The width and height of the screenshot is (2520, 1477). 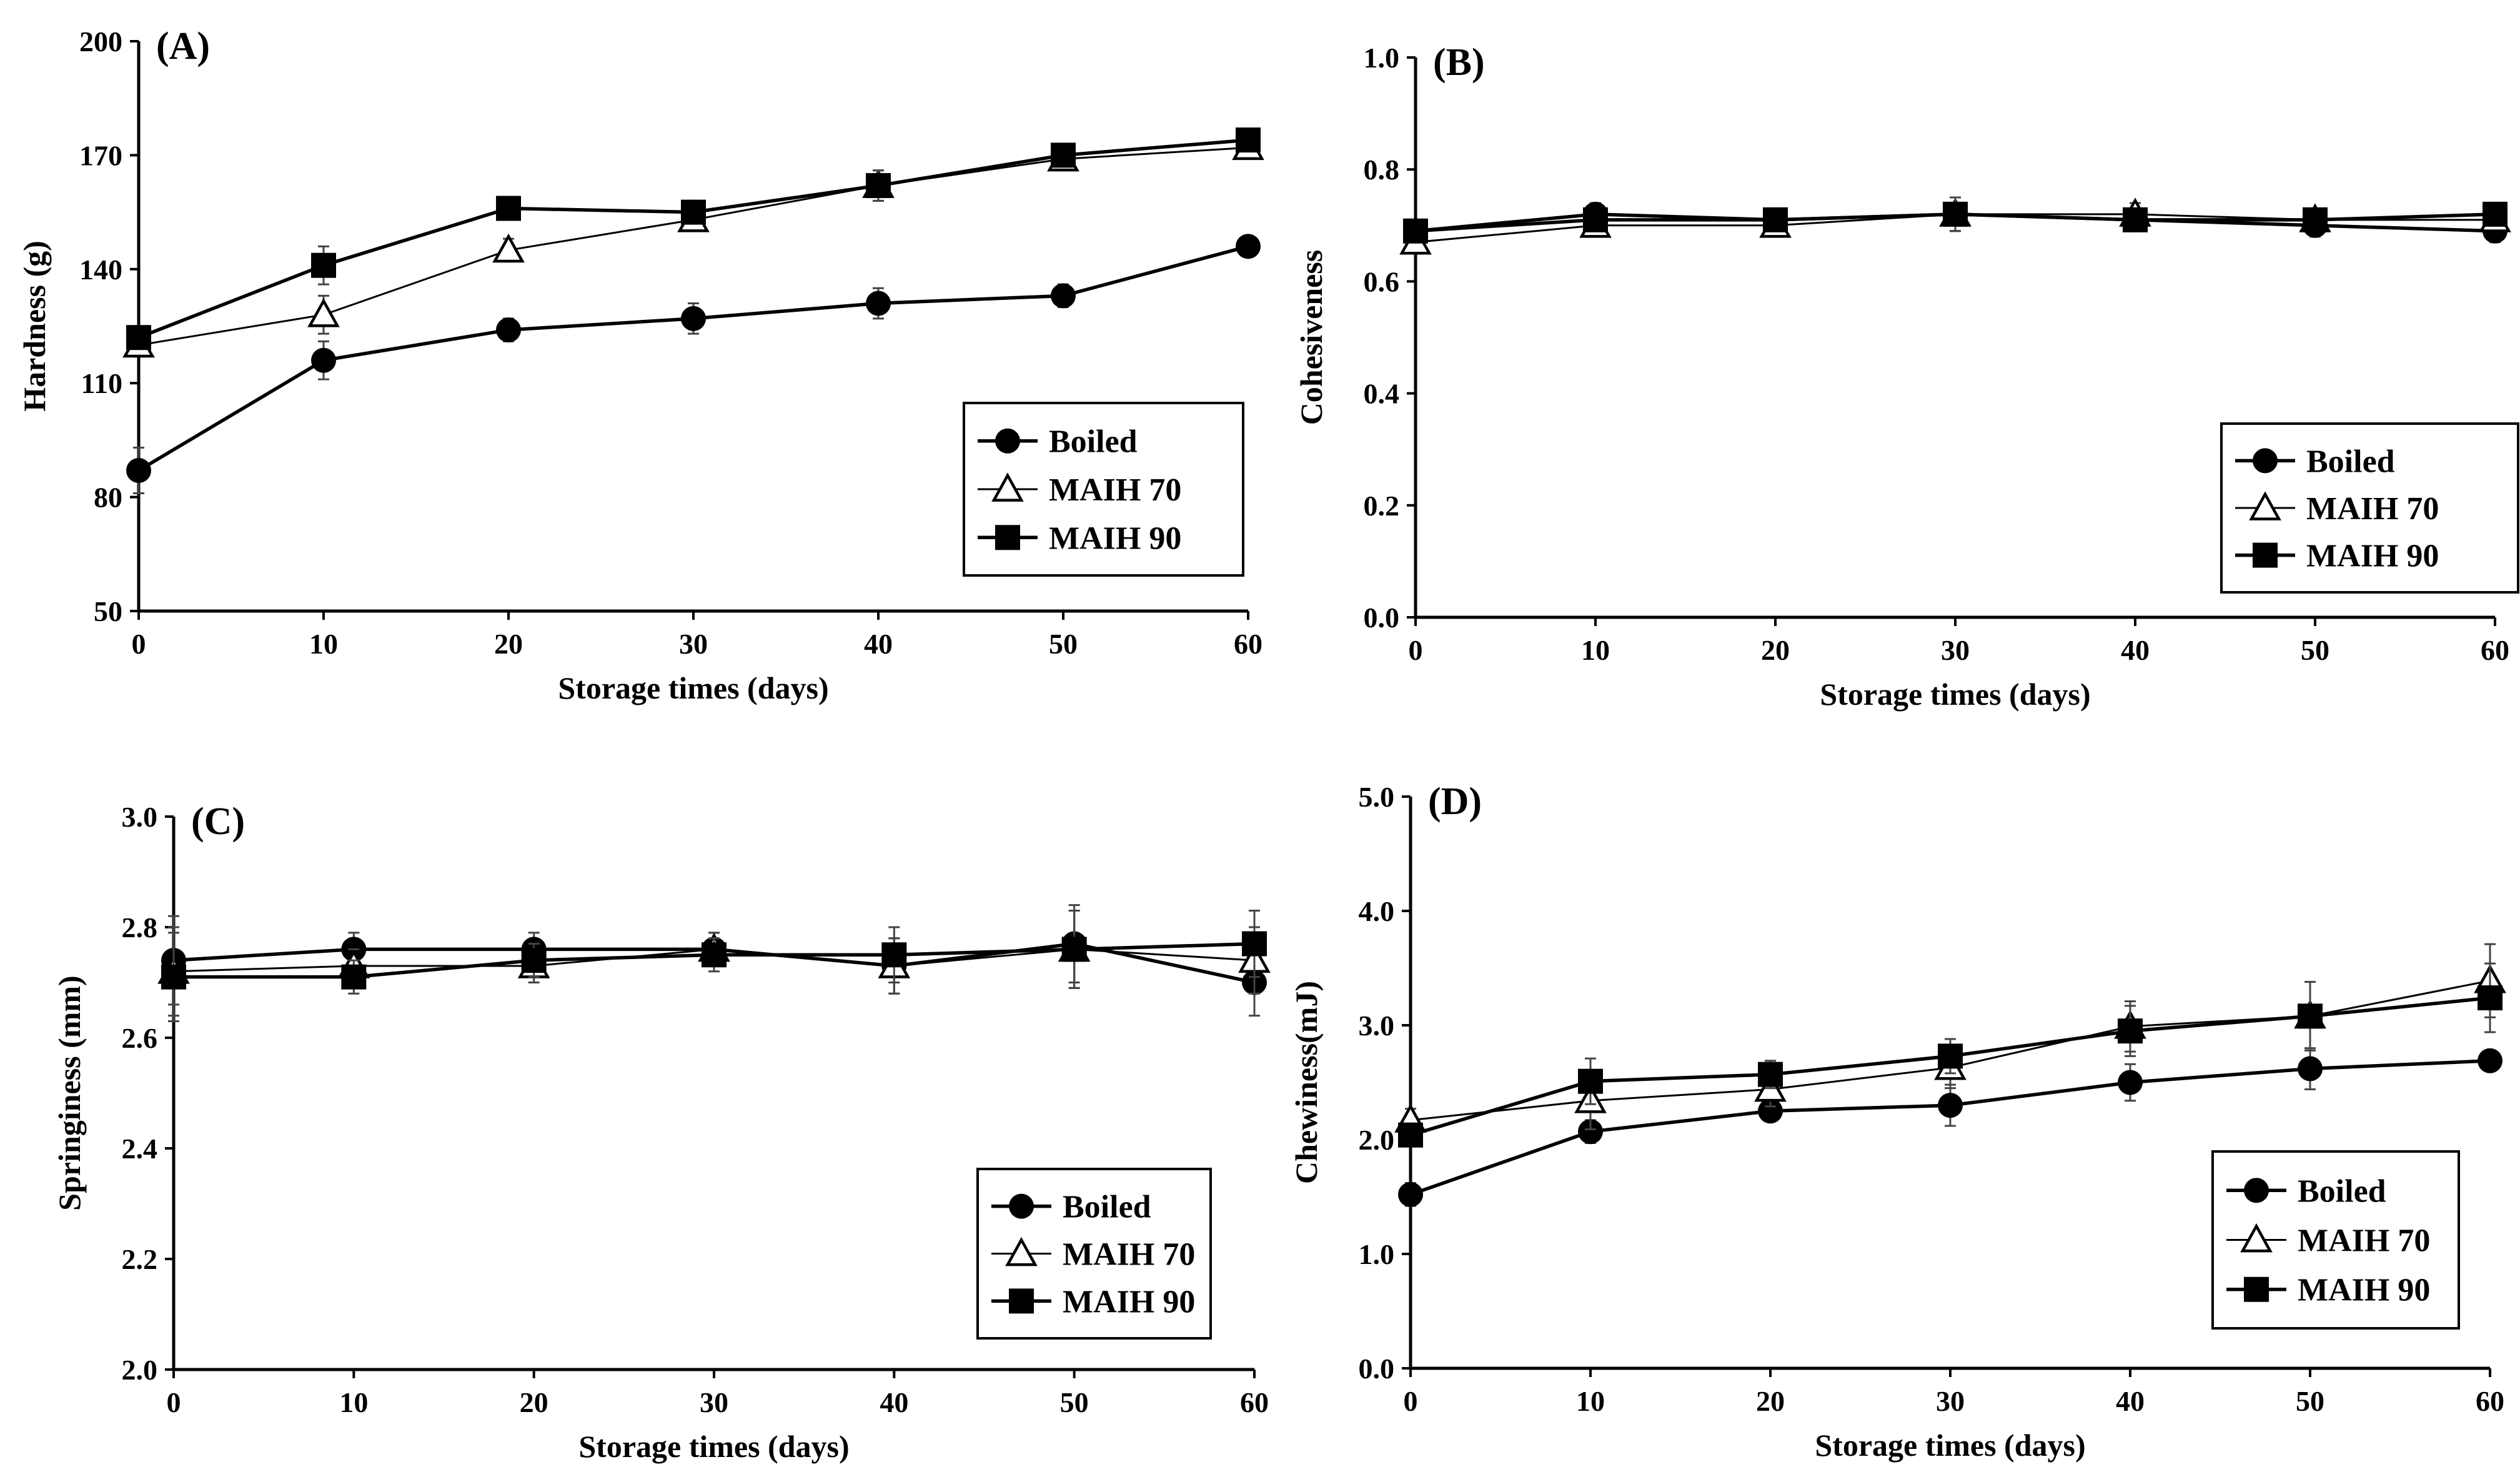 What do you see at coordinates (1382, 506) in the screenshot?
I see `y-tick-label: 0.2` at bounding box center [1382, 506].